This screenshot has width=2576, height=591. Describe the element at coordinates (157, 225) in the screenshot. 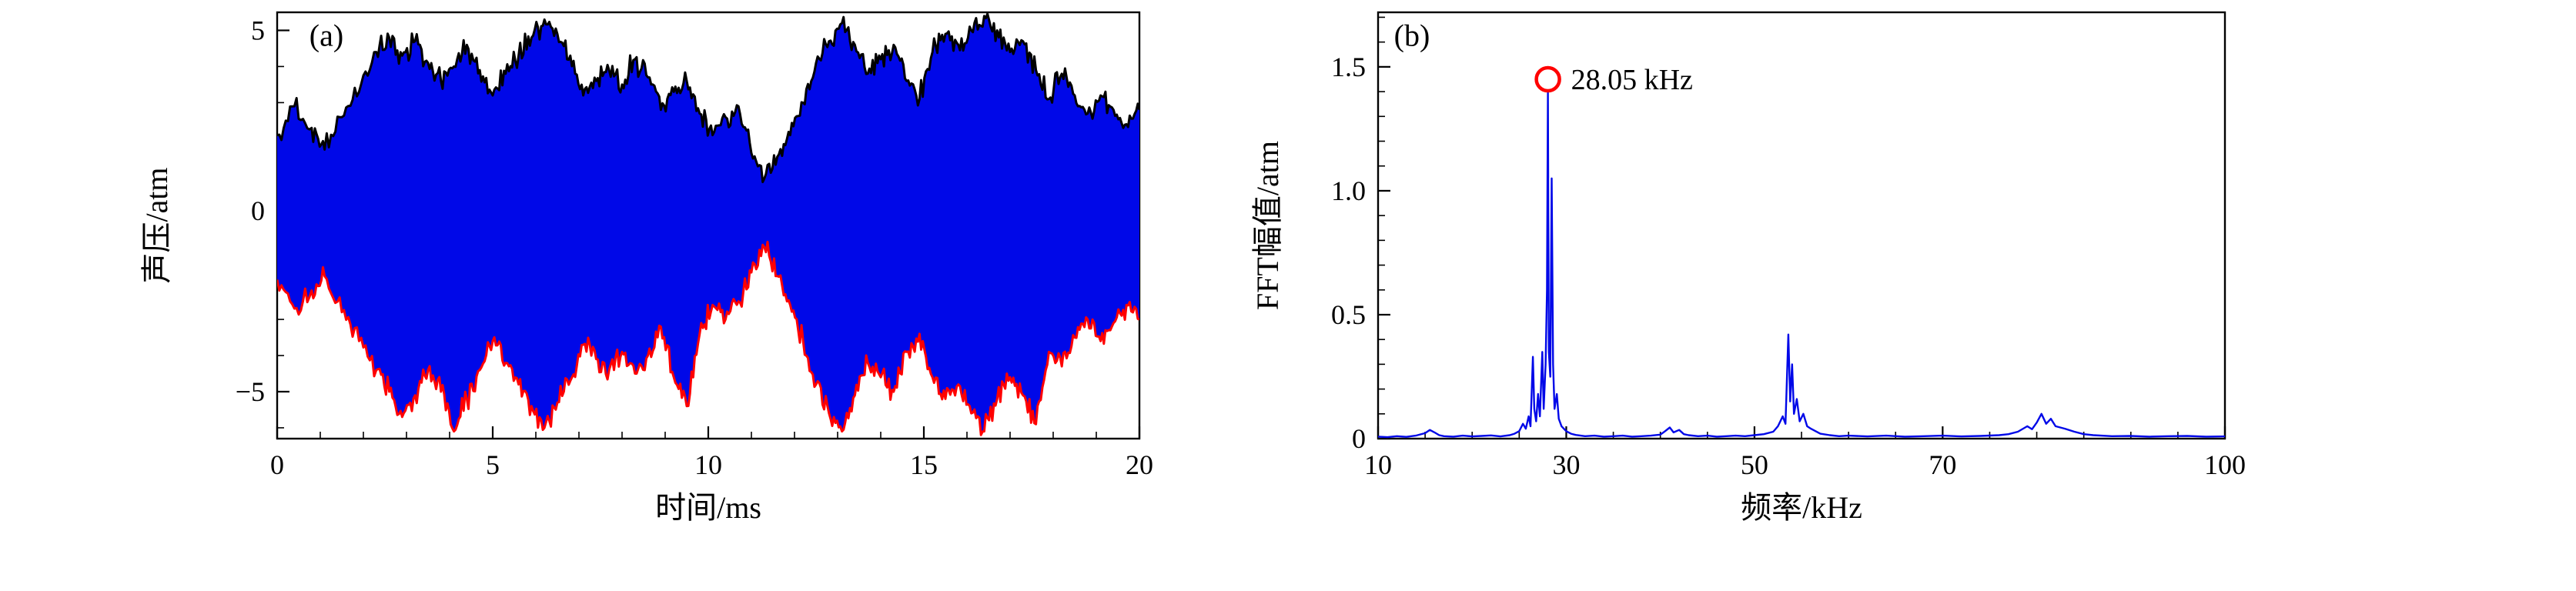

I see `waveform-y-axis-label: 声压/atm` at that location.